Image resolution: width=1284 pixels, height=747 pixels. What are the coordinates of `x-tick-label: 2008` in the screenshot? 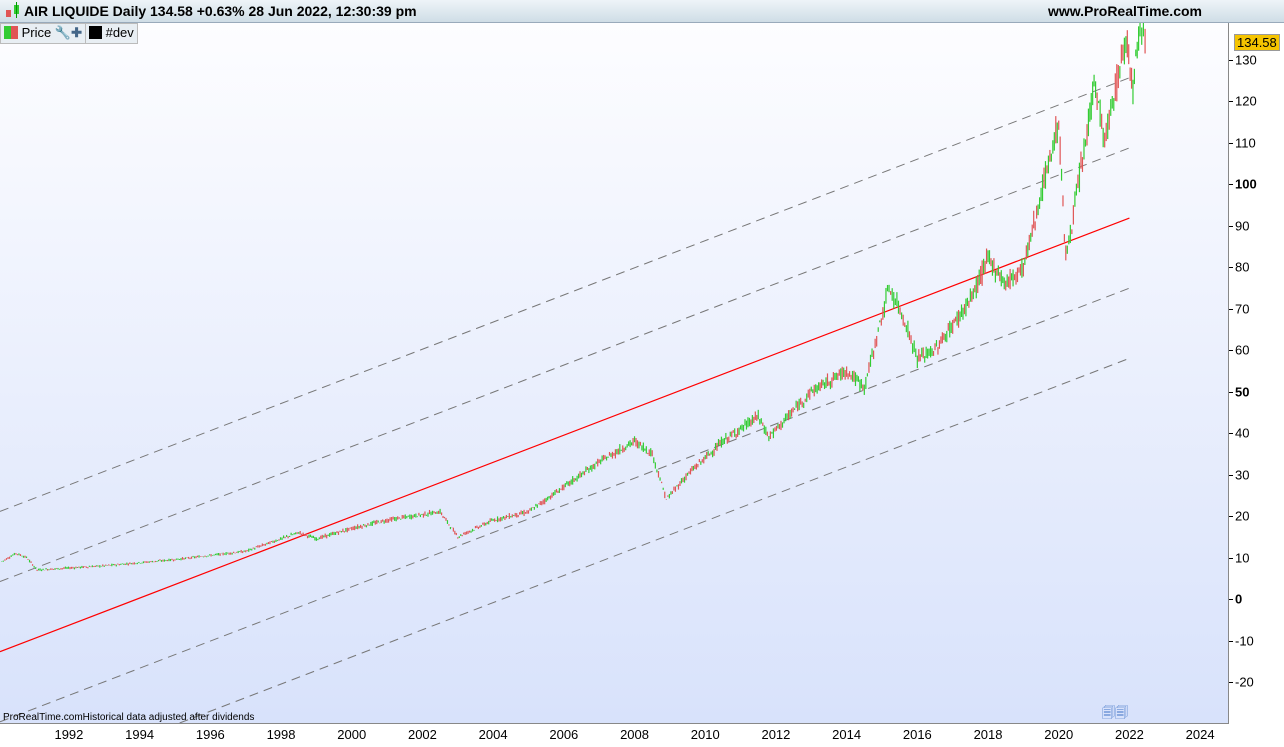 It's located at (634, 734).